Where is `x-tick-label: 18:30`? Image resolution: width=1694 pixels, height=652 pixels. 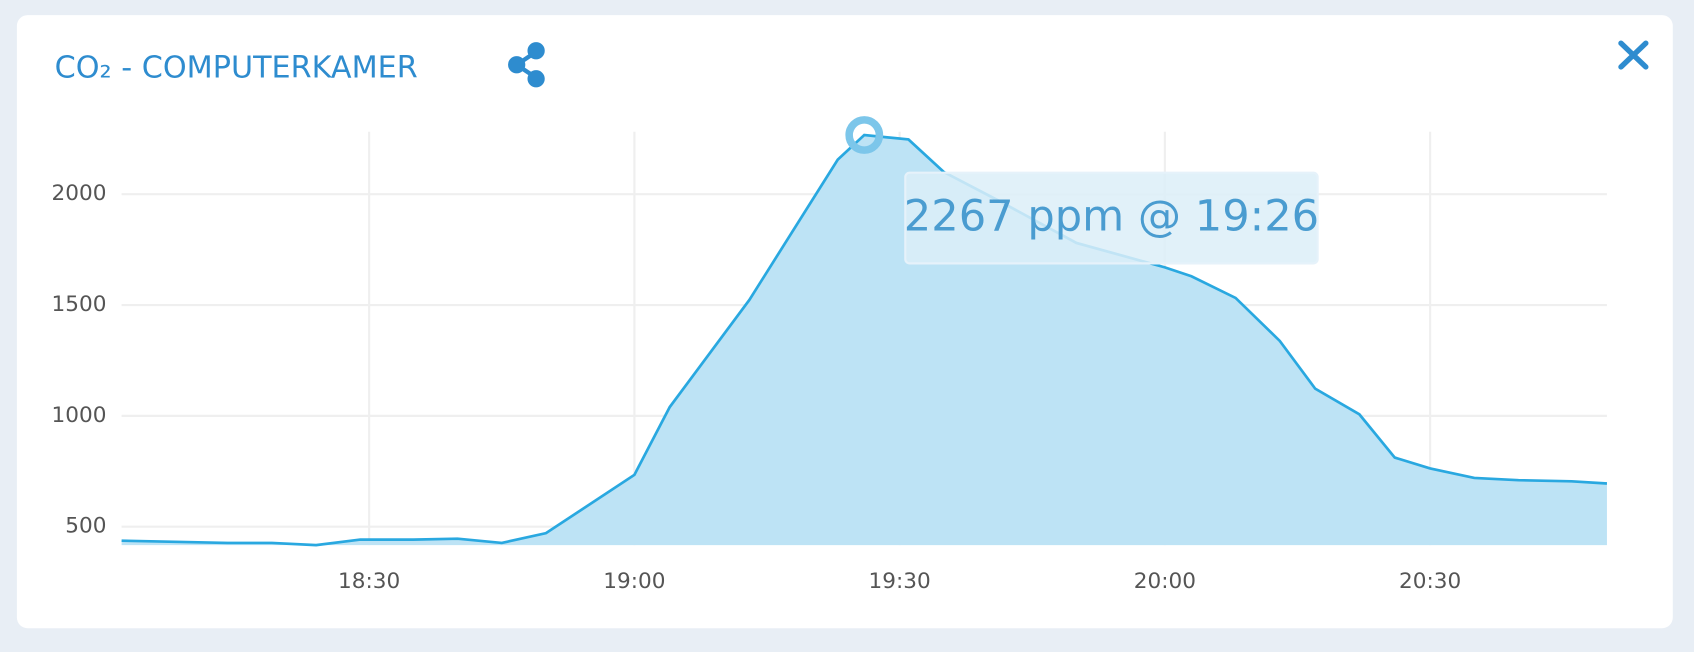
x-tick-label: 18:30 is located at coordinates (369, 581).